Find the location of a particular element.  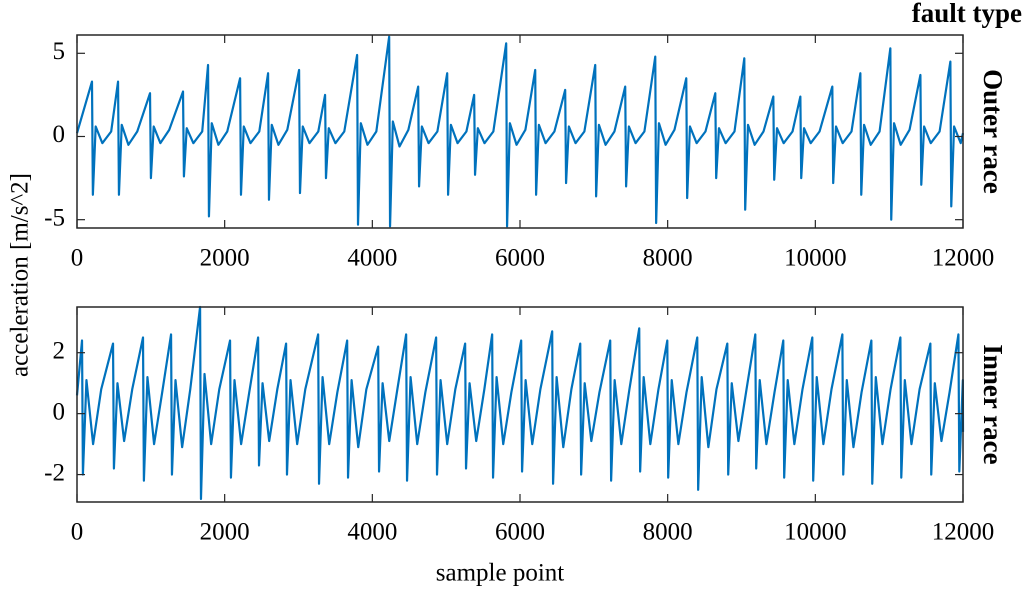

y-tick-label: 2 is located at coordinates (59, 350).